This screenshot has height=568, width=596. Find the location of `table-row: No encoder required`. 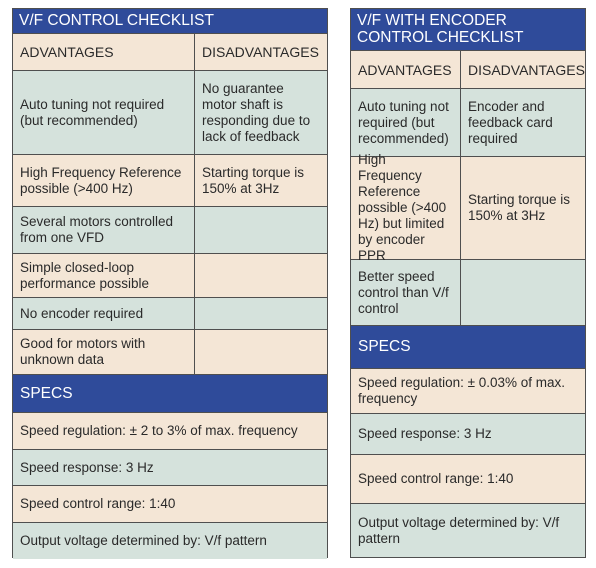

table-row: No encoder required is located at coordinates (170, 314).